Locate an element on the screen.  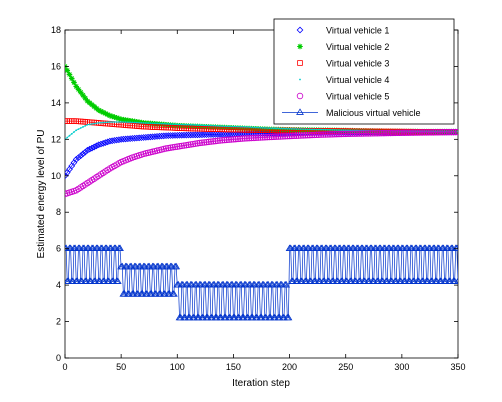
legend-label: Malicious virtual vehicle is located at coordinates (373, 113).